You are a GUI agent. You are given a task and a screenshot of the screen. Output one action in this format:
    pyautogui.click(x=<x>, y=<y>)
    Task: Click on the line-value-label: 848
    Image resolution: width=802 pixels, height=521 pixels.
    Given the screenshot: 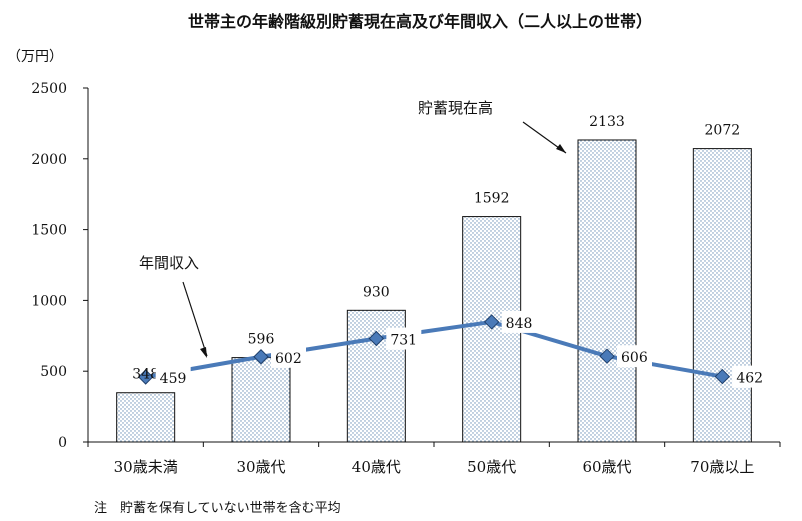 What is the action you would take?
    pyautogui.click(x=519, y=324)
    